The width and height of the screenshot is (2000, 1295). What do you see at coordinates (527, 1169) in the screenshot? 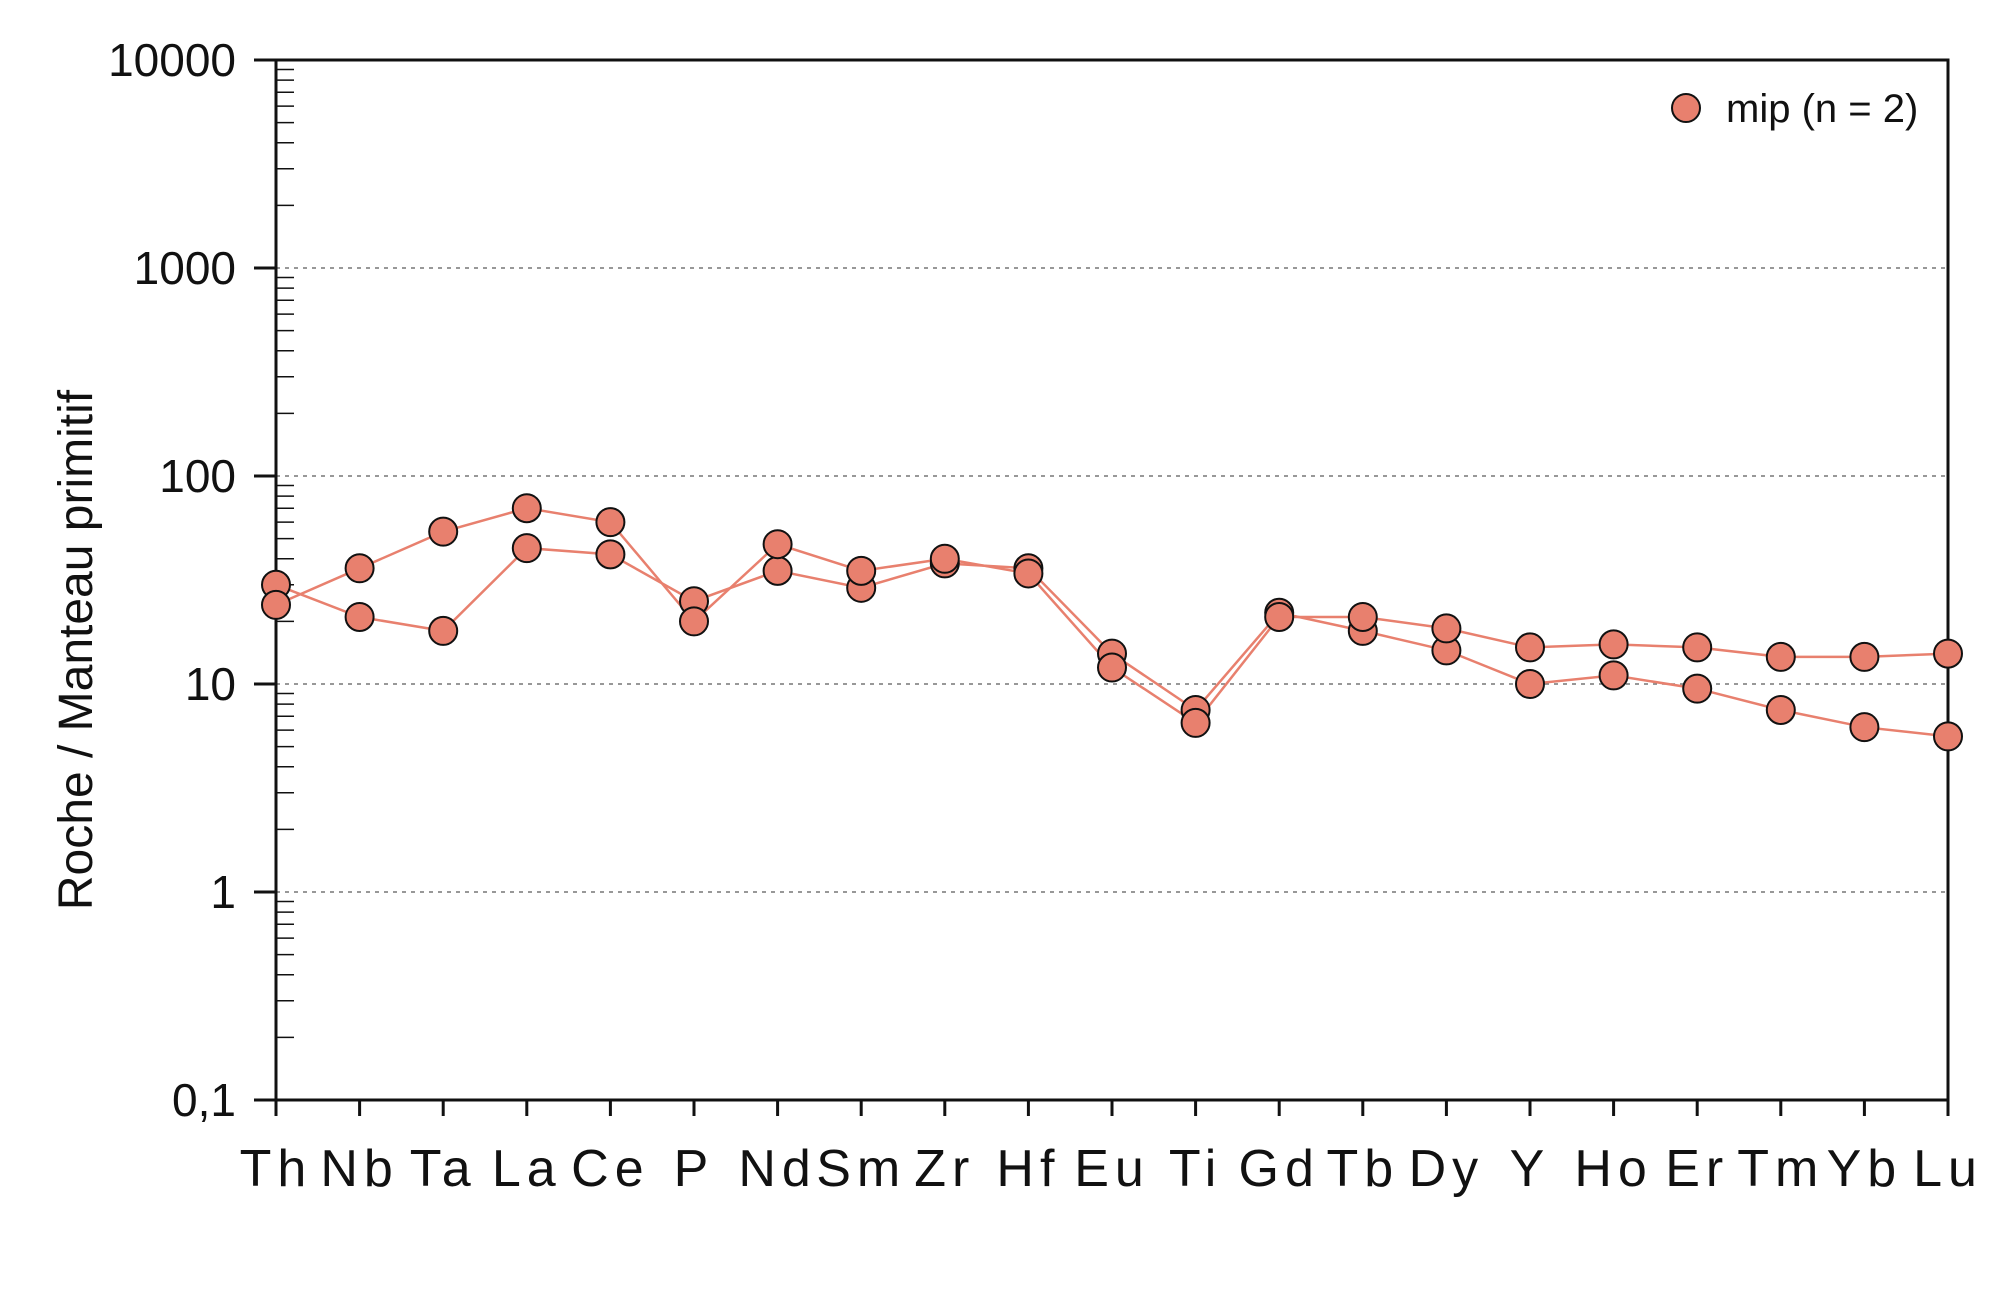
I see `x-tick-label: La` at bounding box center [527, 1169].